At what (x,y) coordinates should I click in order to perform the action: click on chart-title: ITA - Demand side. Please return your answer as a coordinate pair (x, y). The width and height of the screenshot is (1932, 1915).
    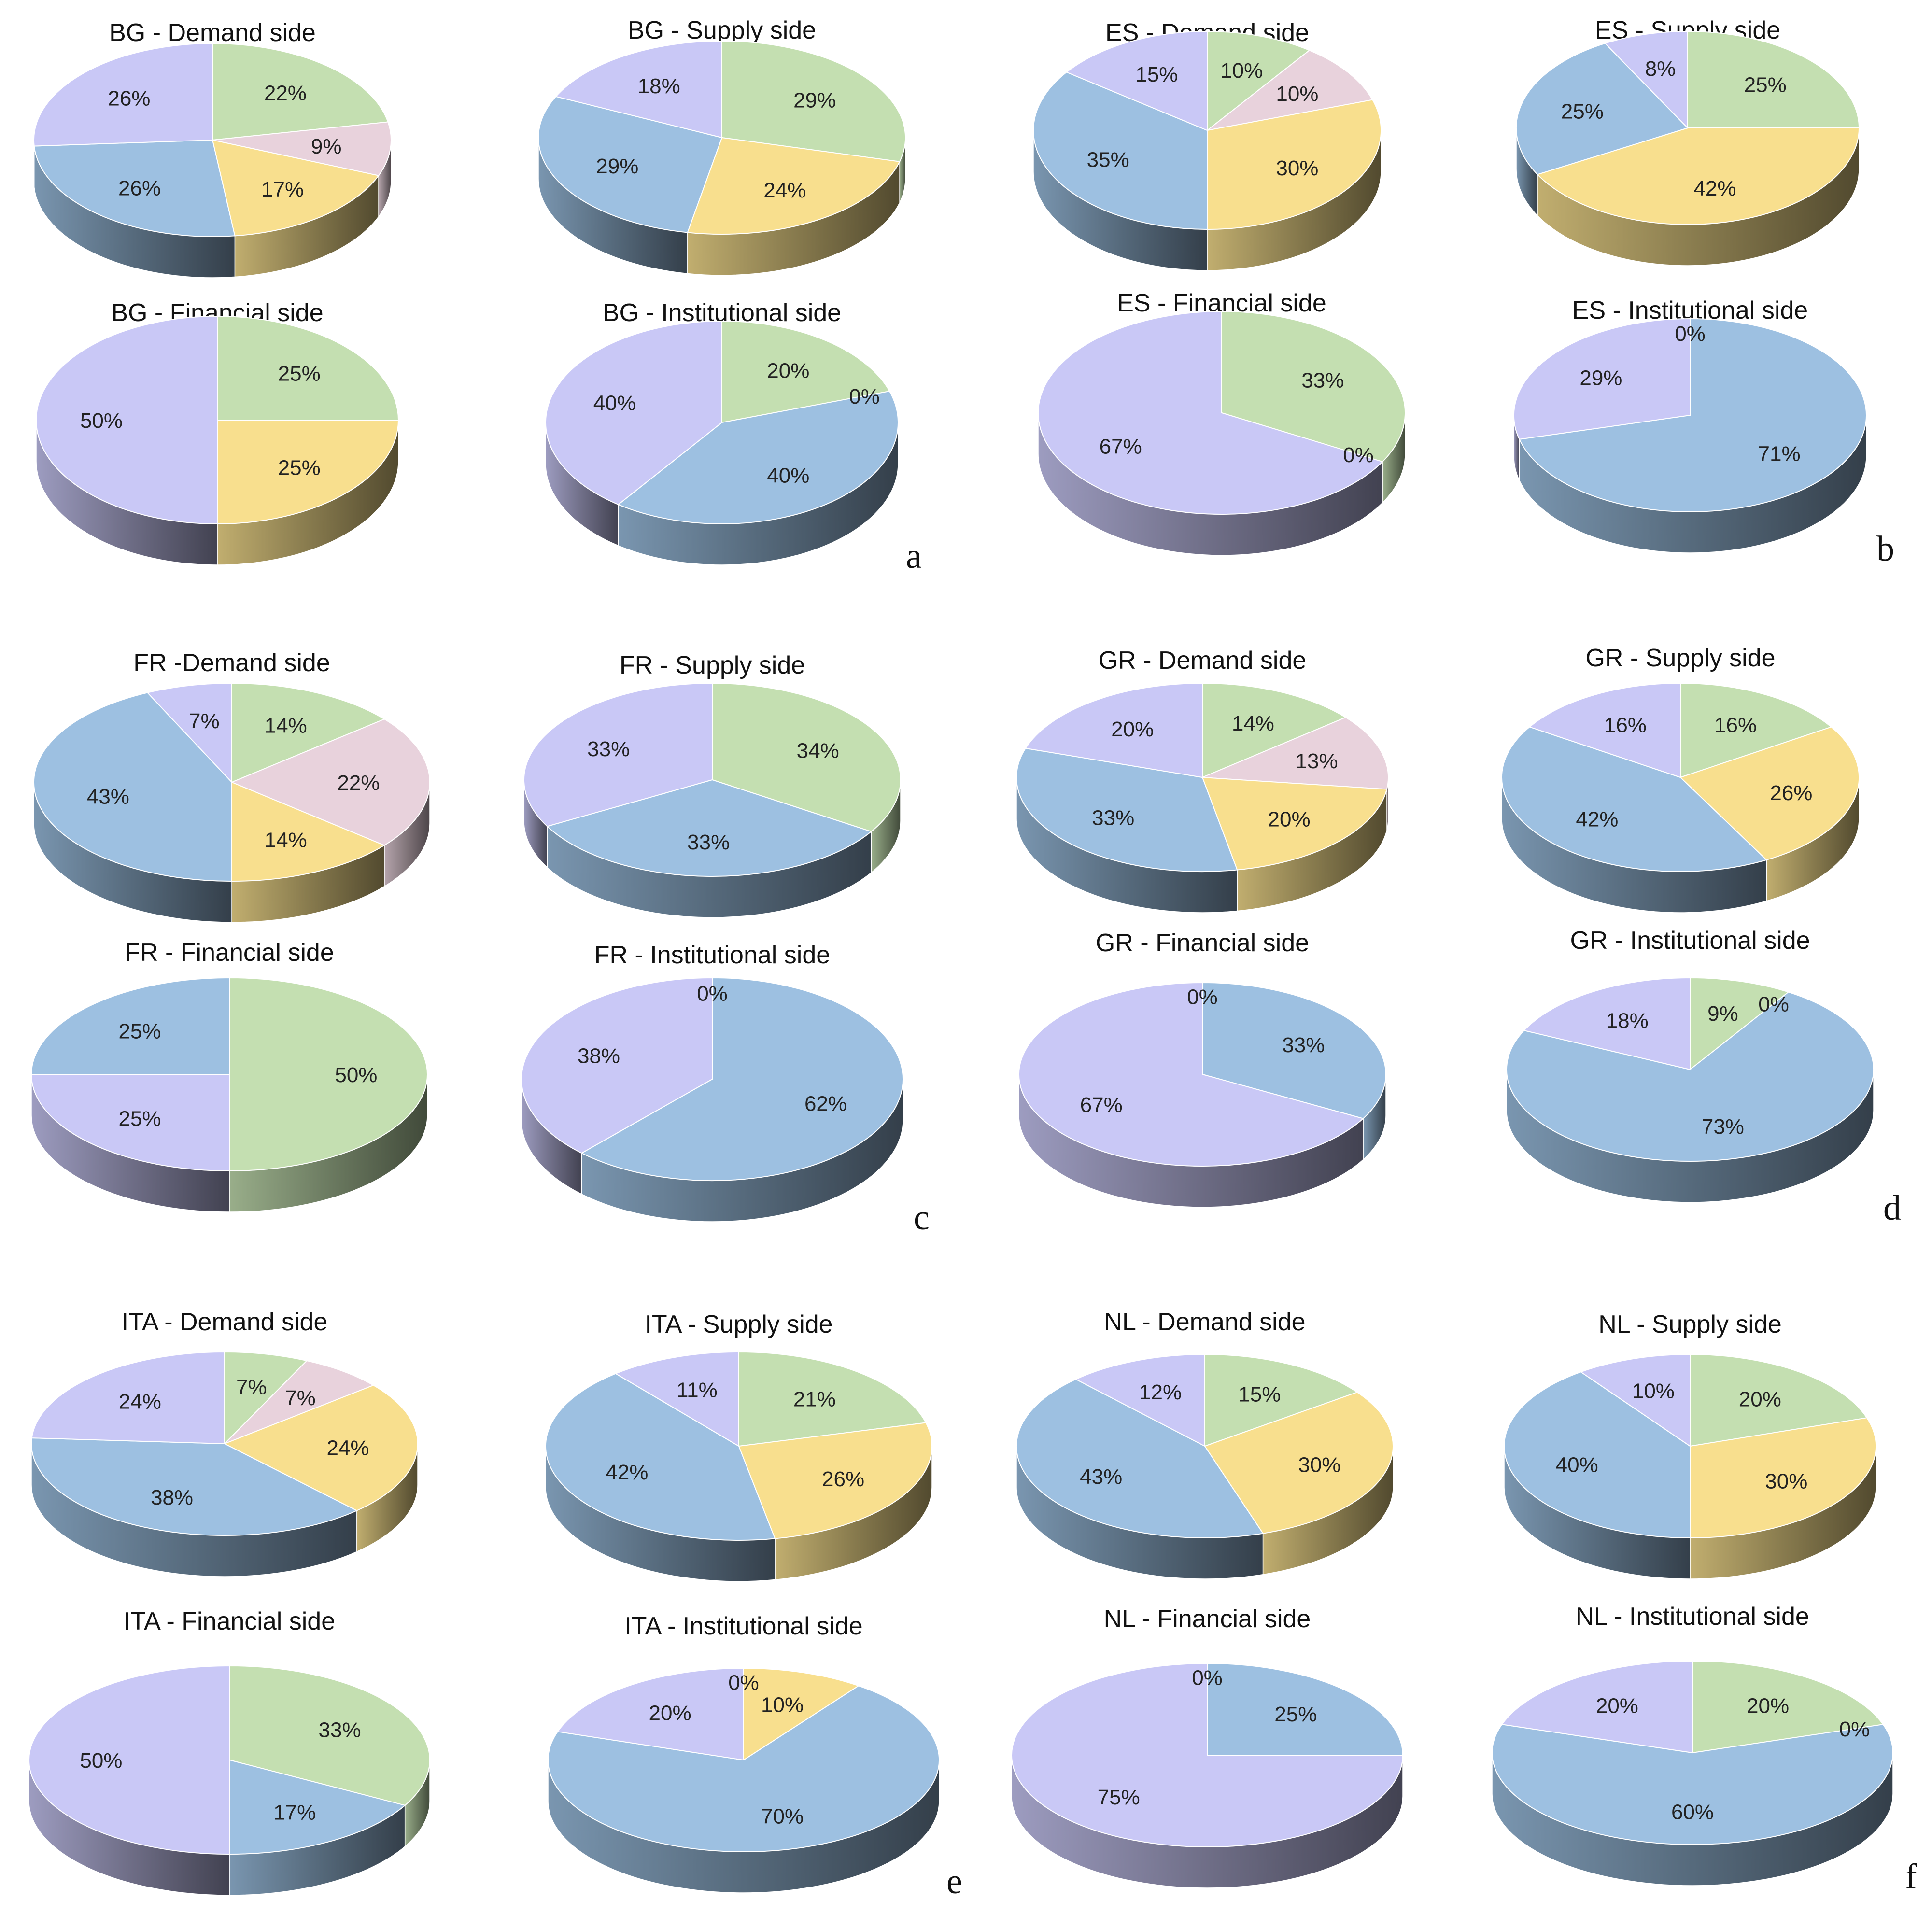
    Looking at the image, I should click on (225, 1322).